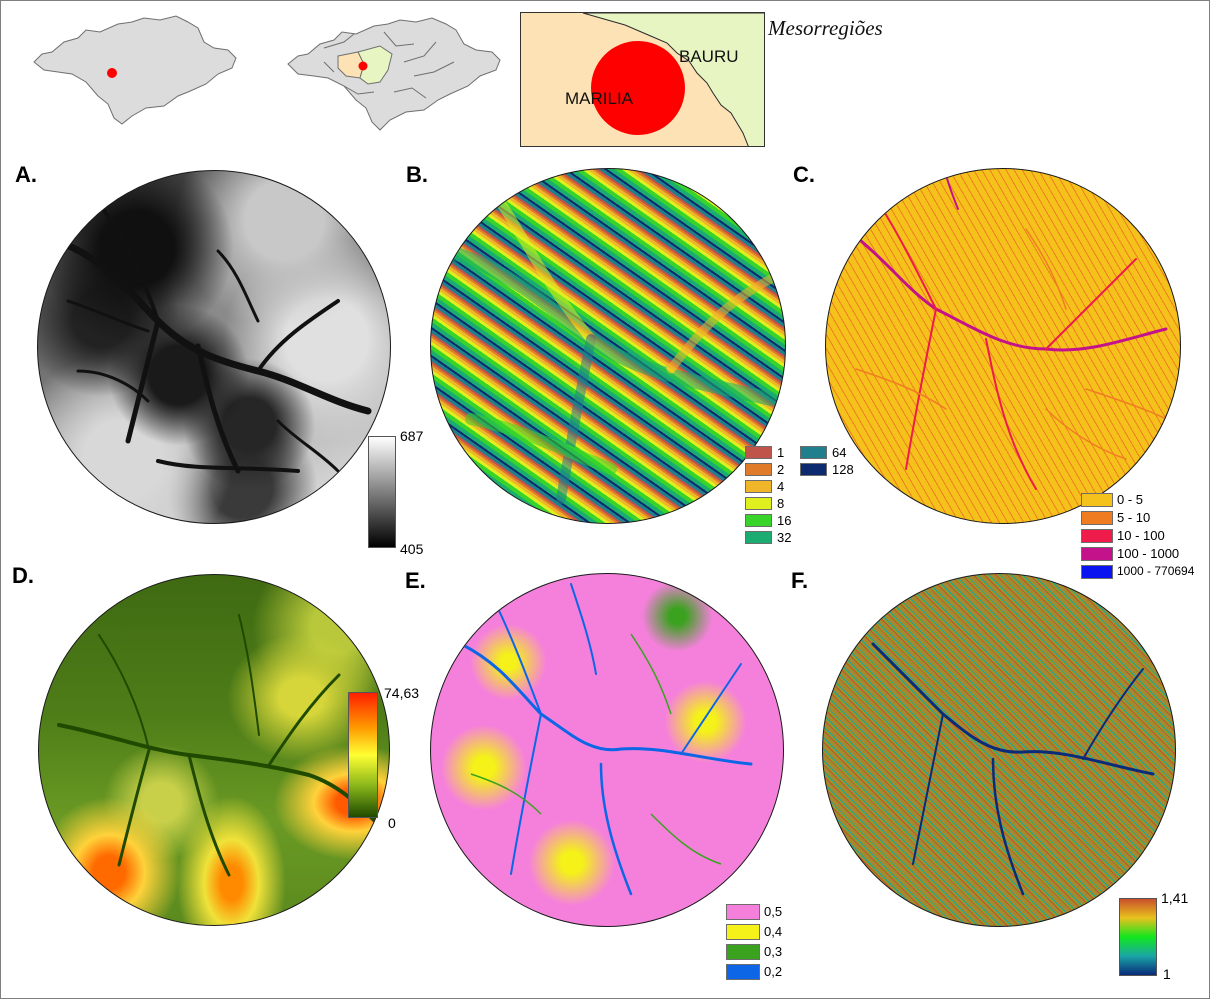 The height and width of the screenshot is (1001, 1212). What do you see at coordinates (773, 931) in the screenshot?
I see `legend-label-e-2: 0,4` at bounding box center [773, 931].